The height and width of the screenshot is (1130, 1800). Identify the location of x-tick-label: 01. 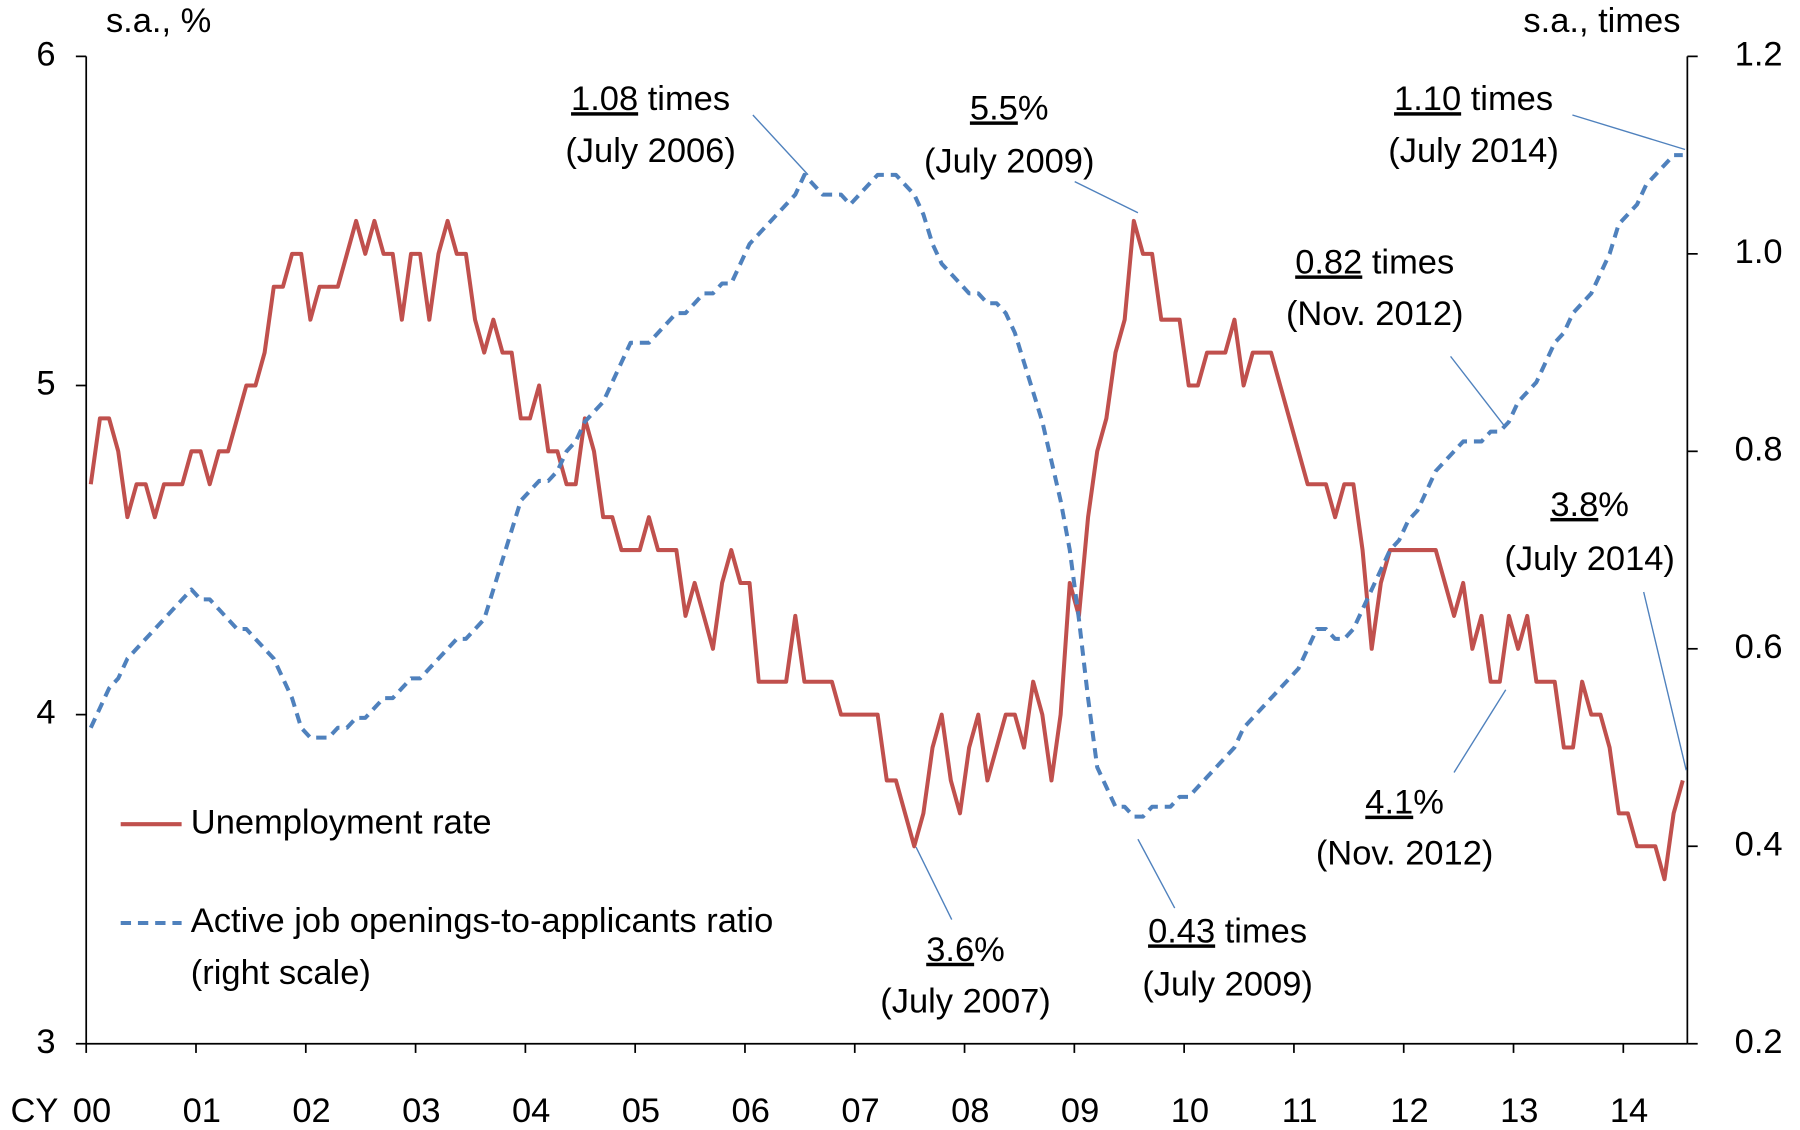
(202, 1111).